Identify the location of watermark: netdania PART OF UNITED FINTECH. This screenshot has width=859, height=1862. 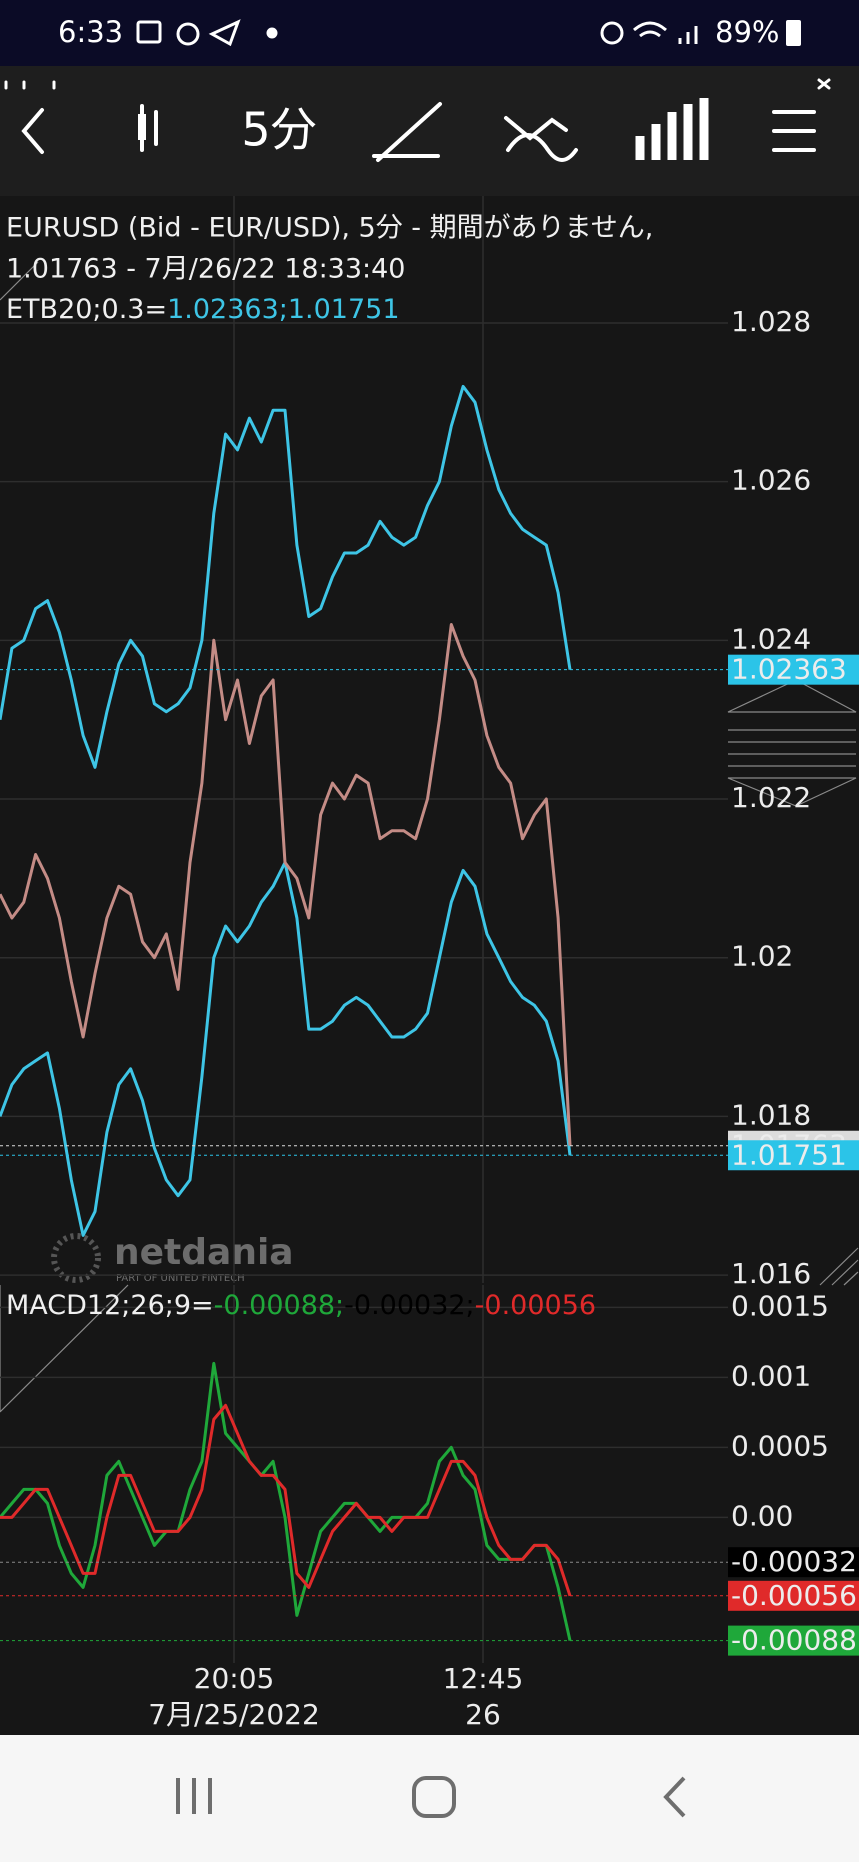
(172, 1258).